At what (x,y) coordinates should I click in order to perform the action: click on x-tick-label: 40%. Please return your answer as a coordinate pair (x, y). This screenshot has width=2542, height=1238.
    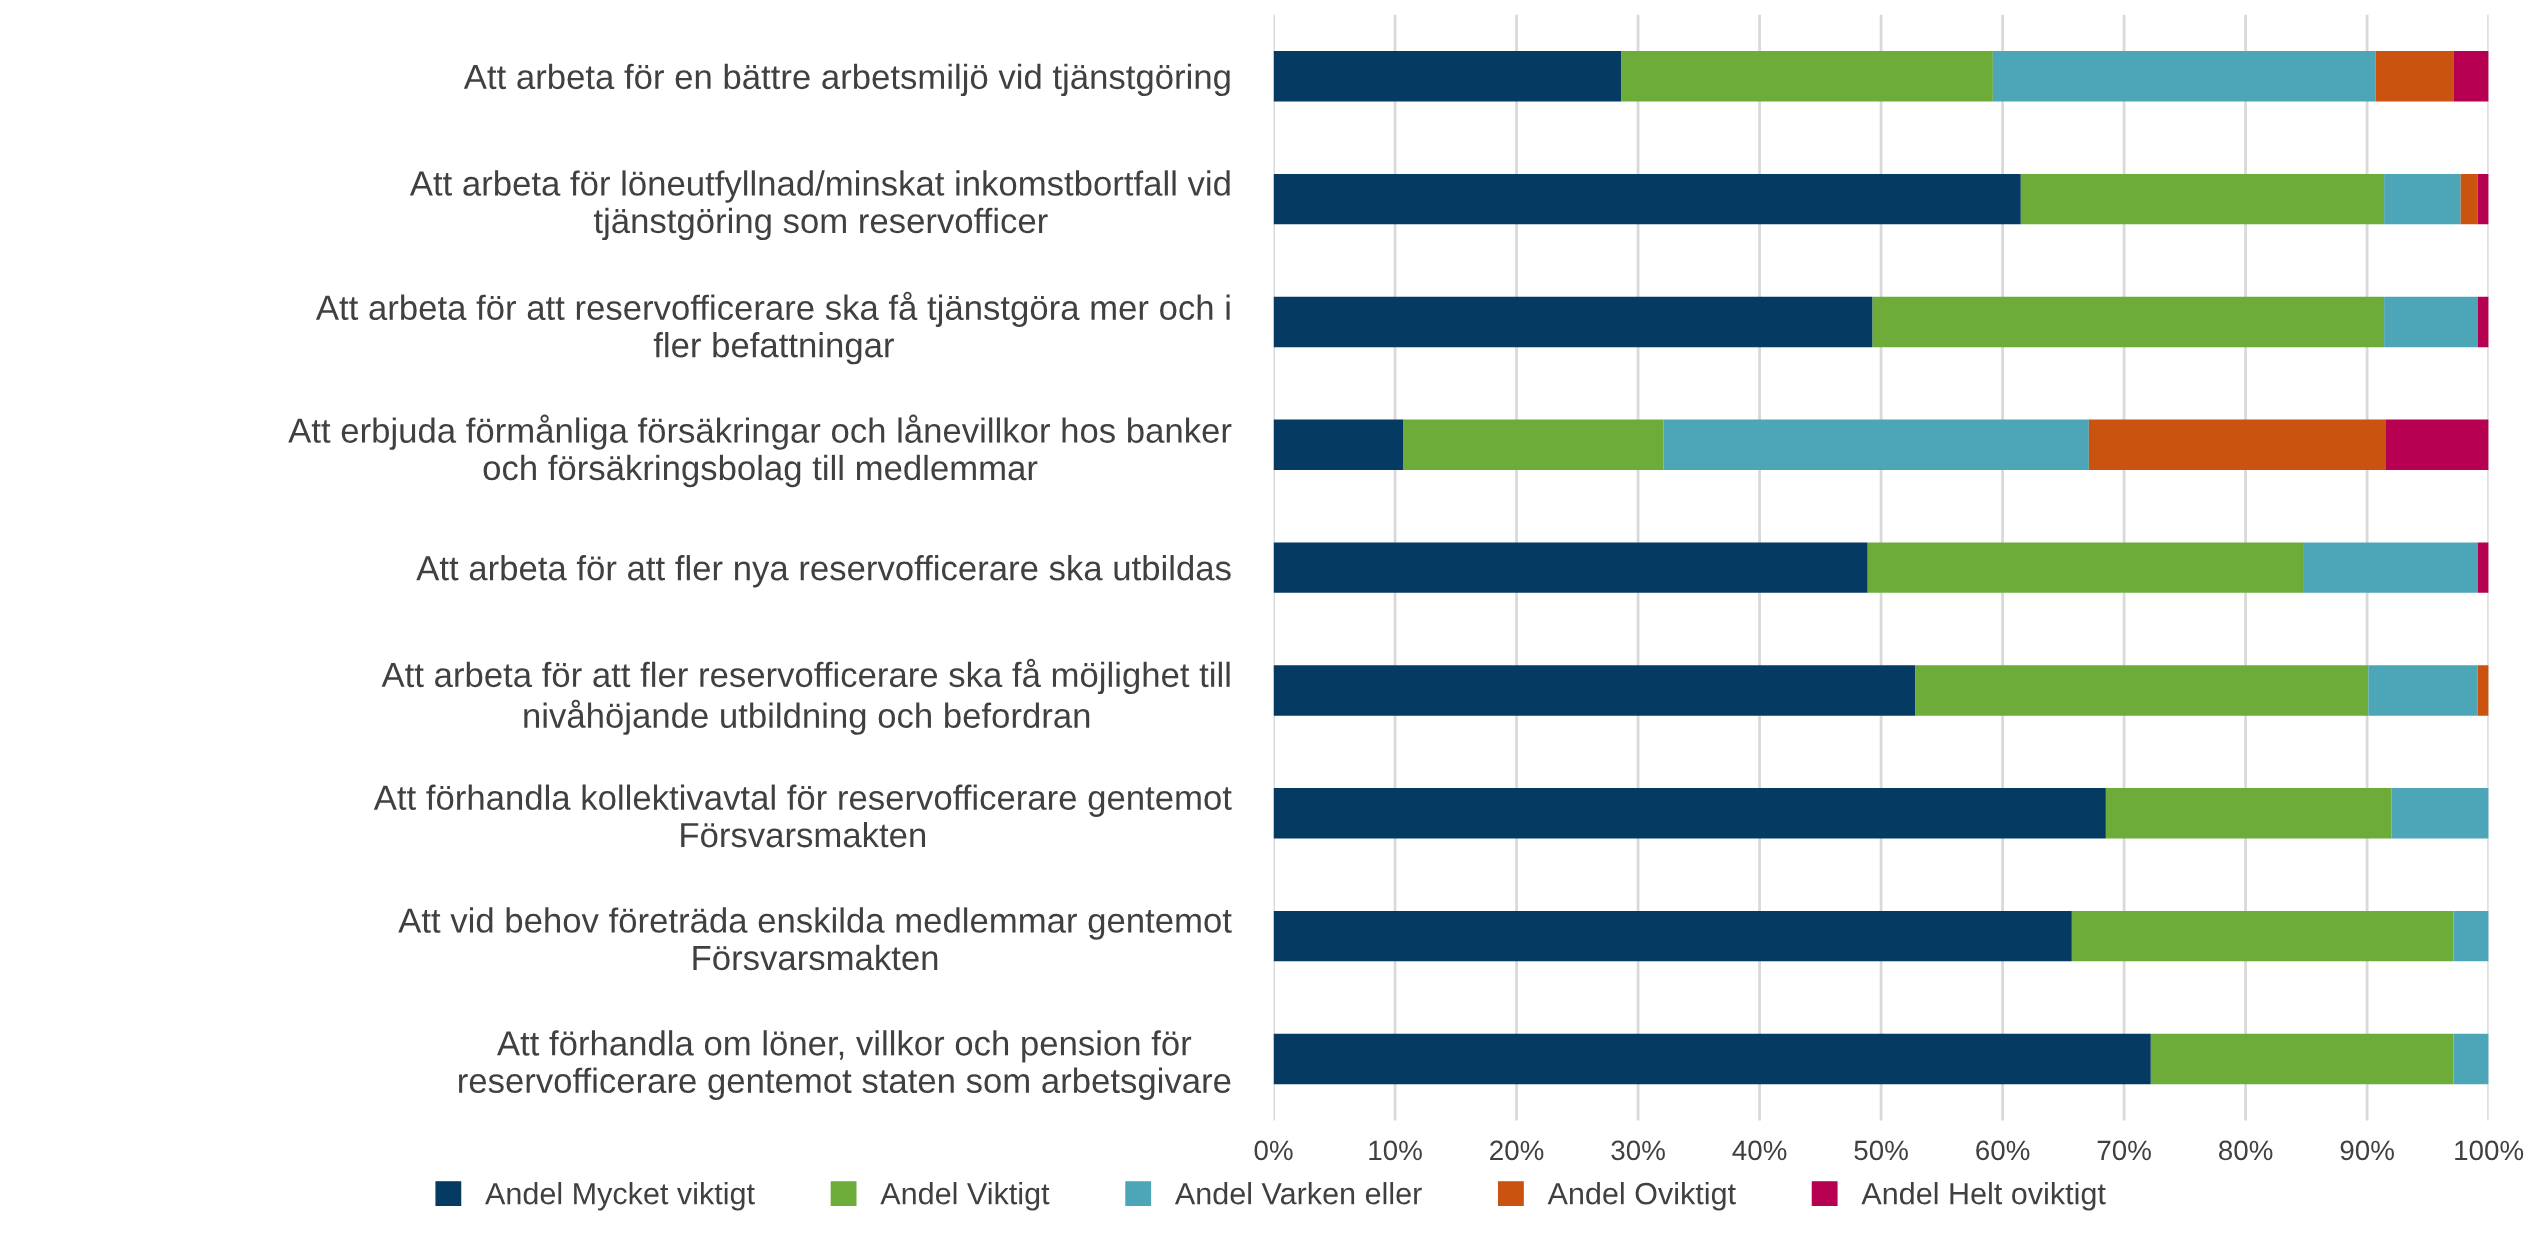
    Looking at the image, I should click on (1759, 1150).